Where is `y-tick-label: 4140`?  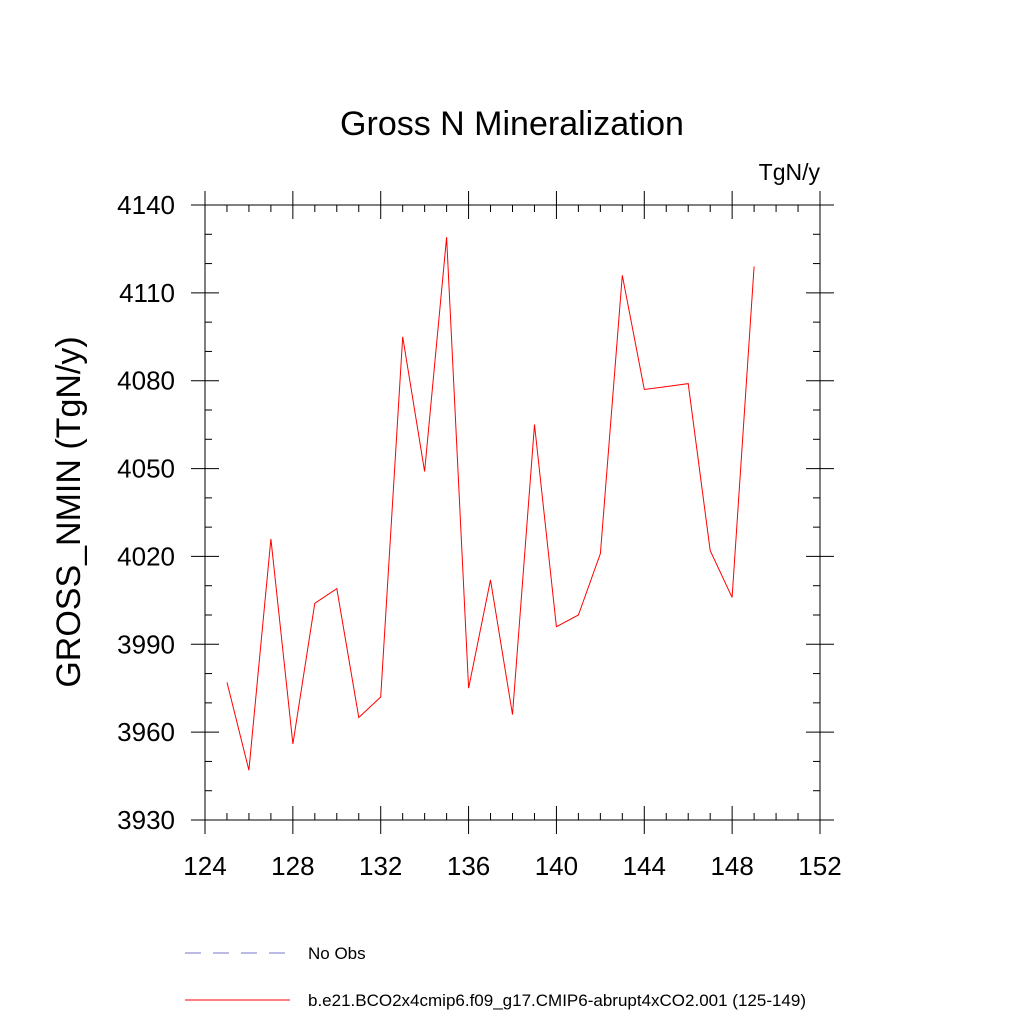
y-tick-label: 4140 is located at coordinates (146, 205).